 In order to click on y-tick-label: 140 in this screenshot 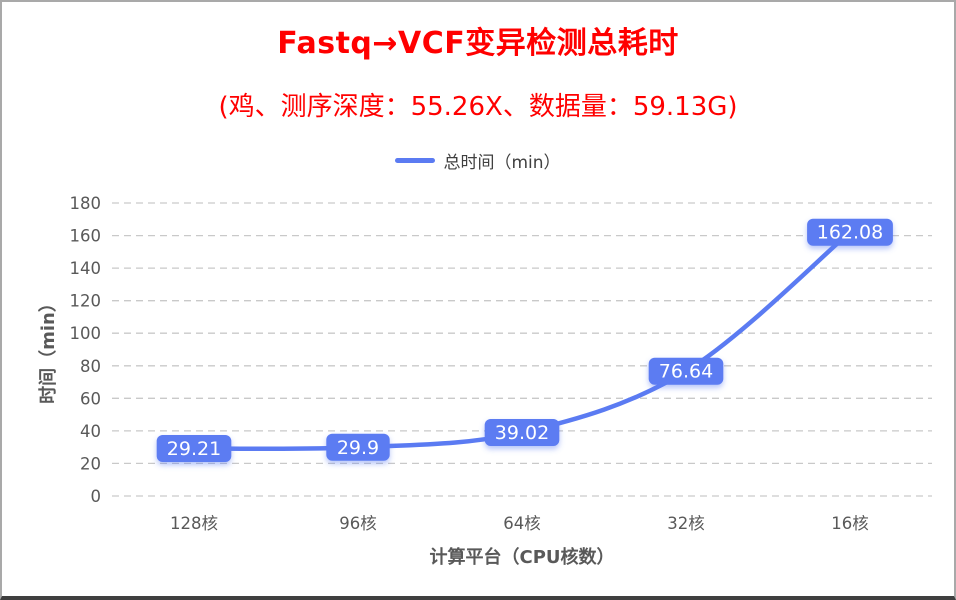, I will do `click(86, 268)`.